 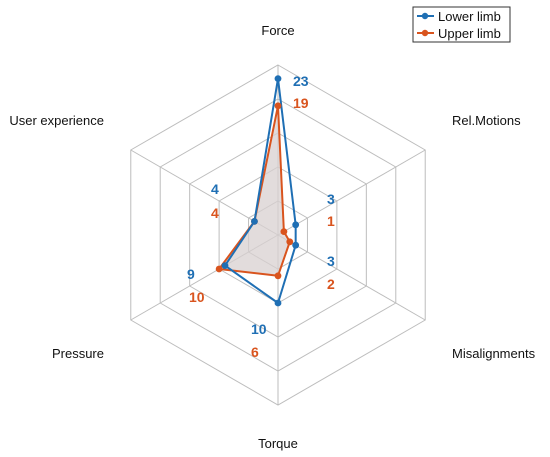 I want to click on upper-limb-label-misalignments: 2, so click(x=331, y=284).